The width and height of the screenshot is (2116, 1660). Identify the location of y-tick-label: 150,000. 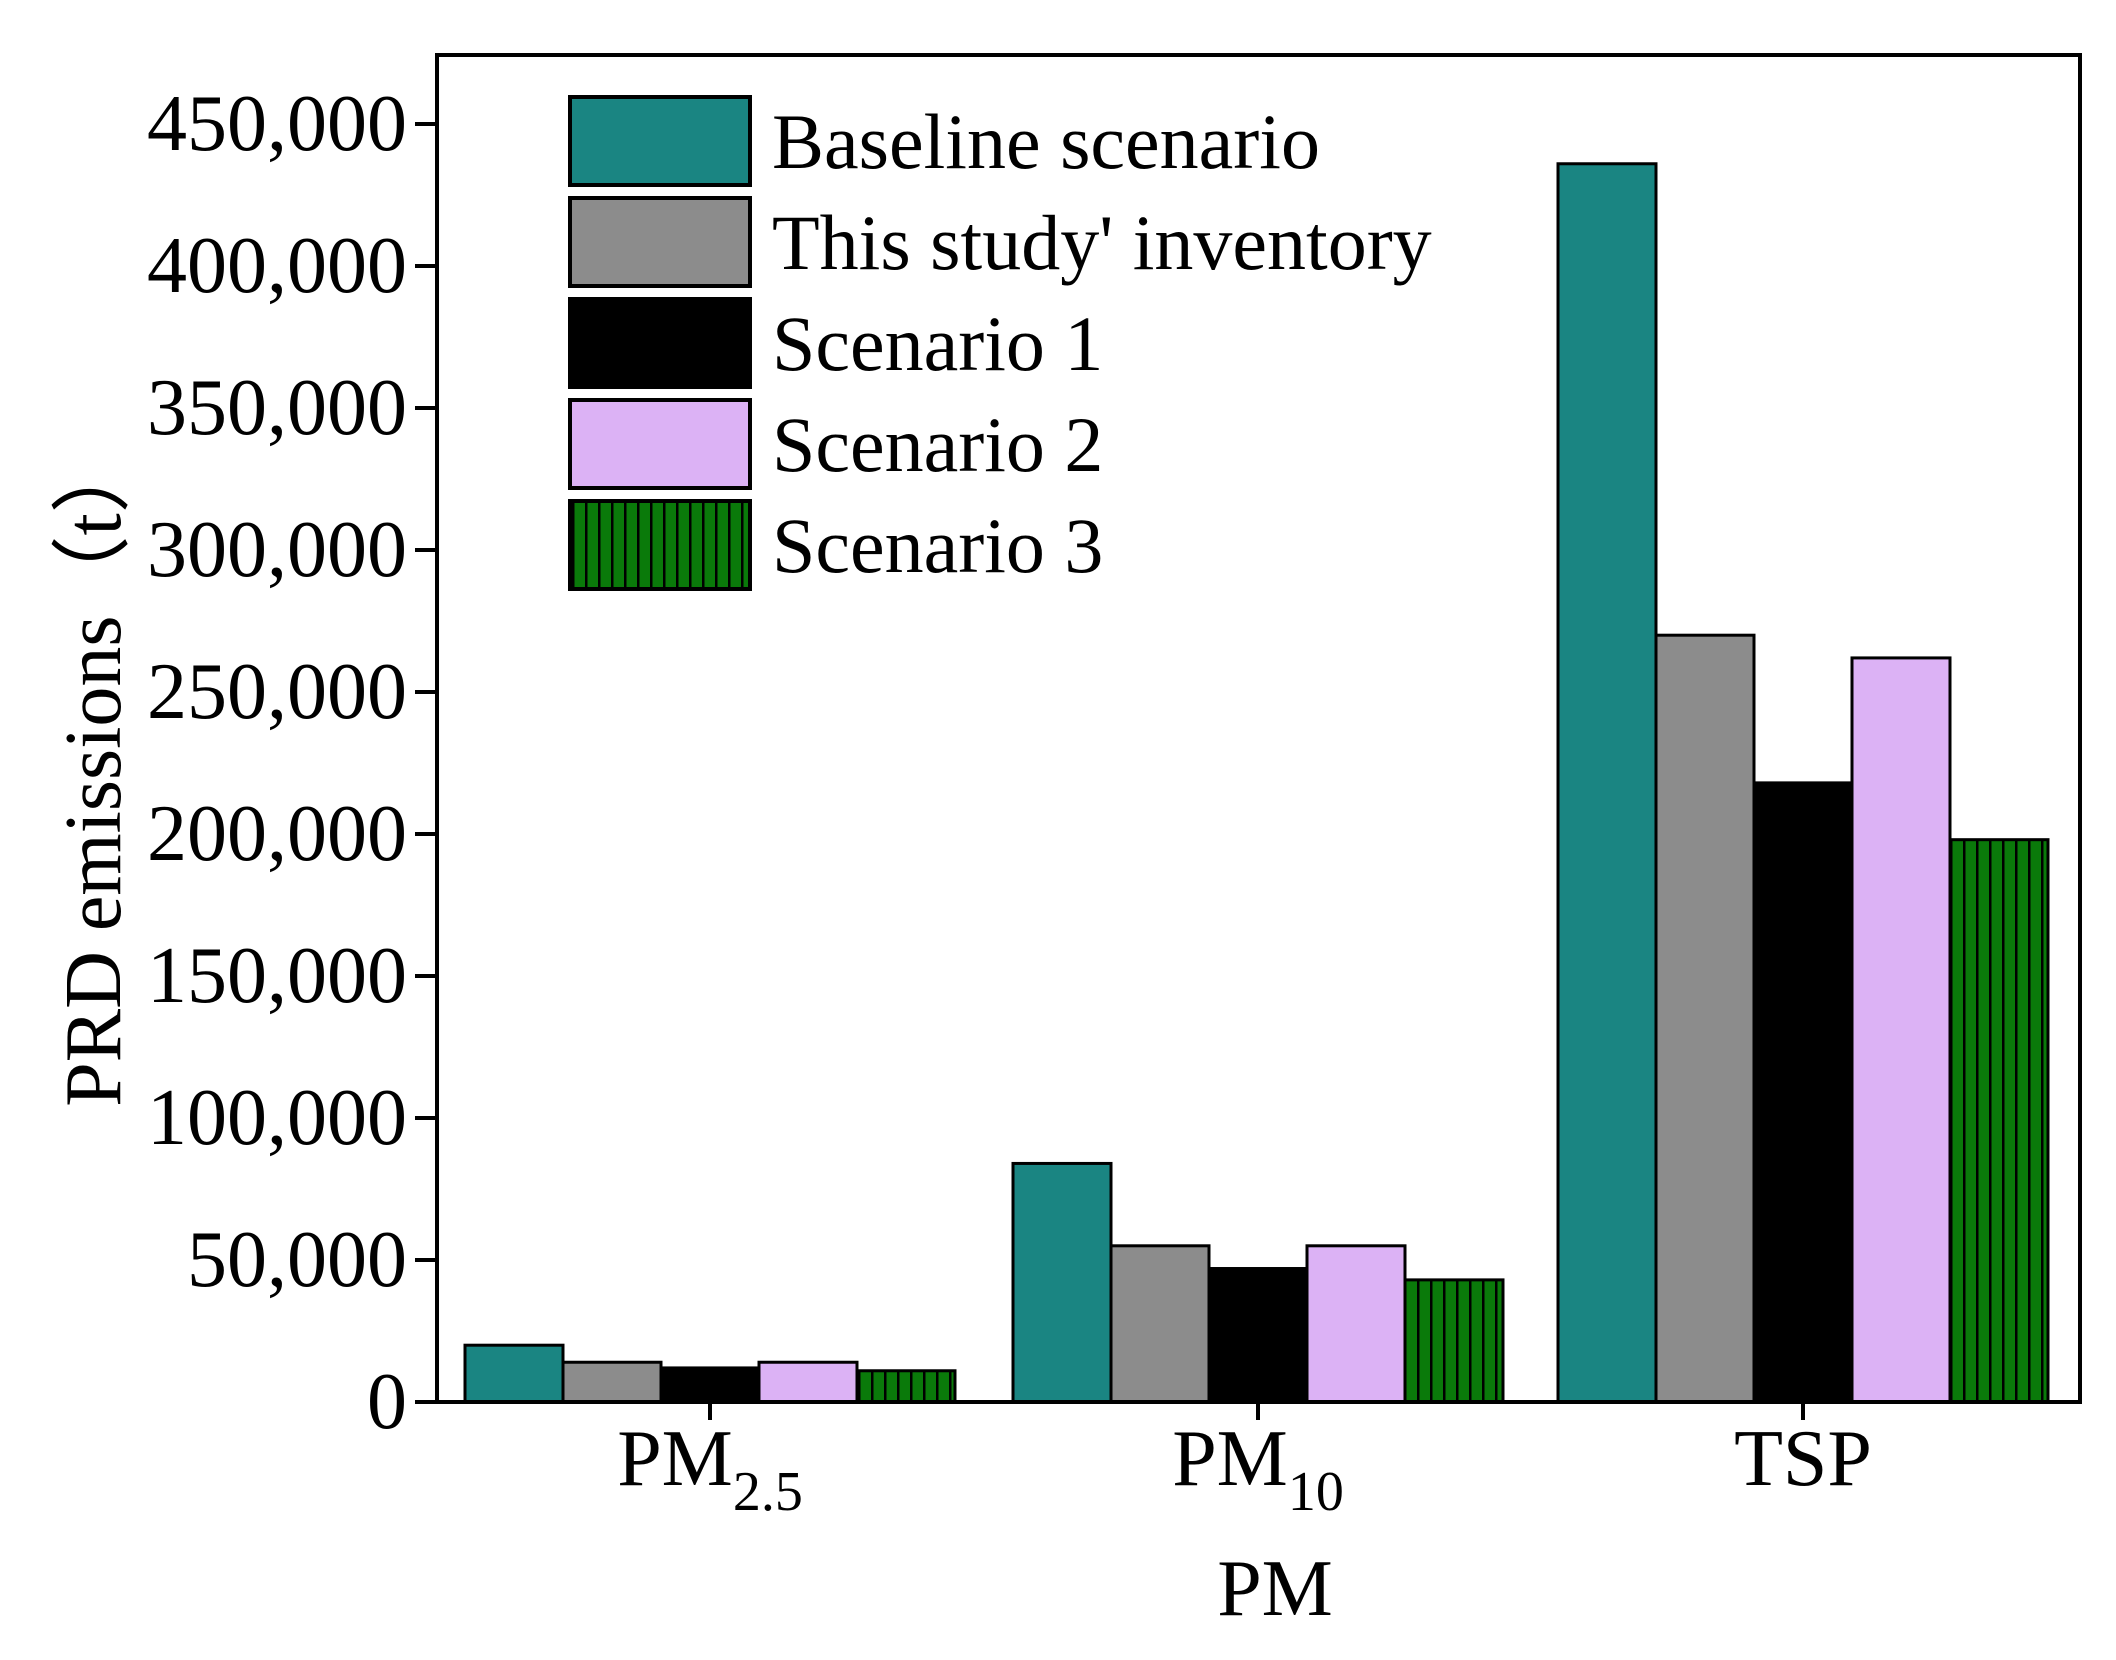
(277, 976).